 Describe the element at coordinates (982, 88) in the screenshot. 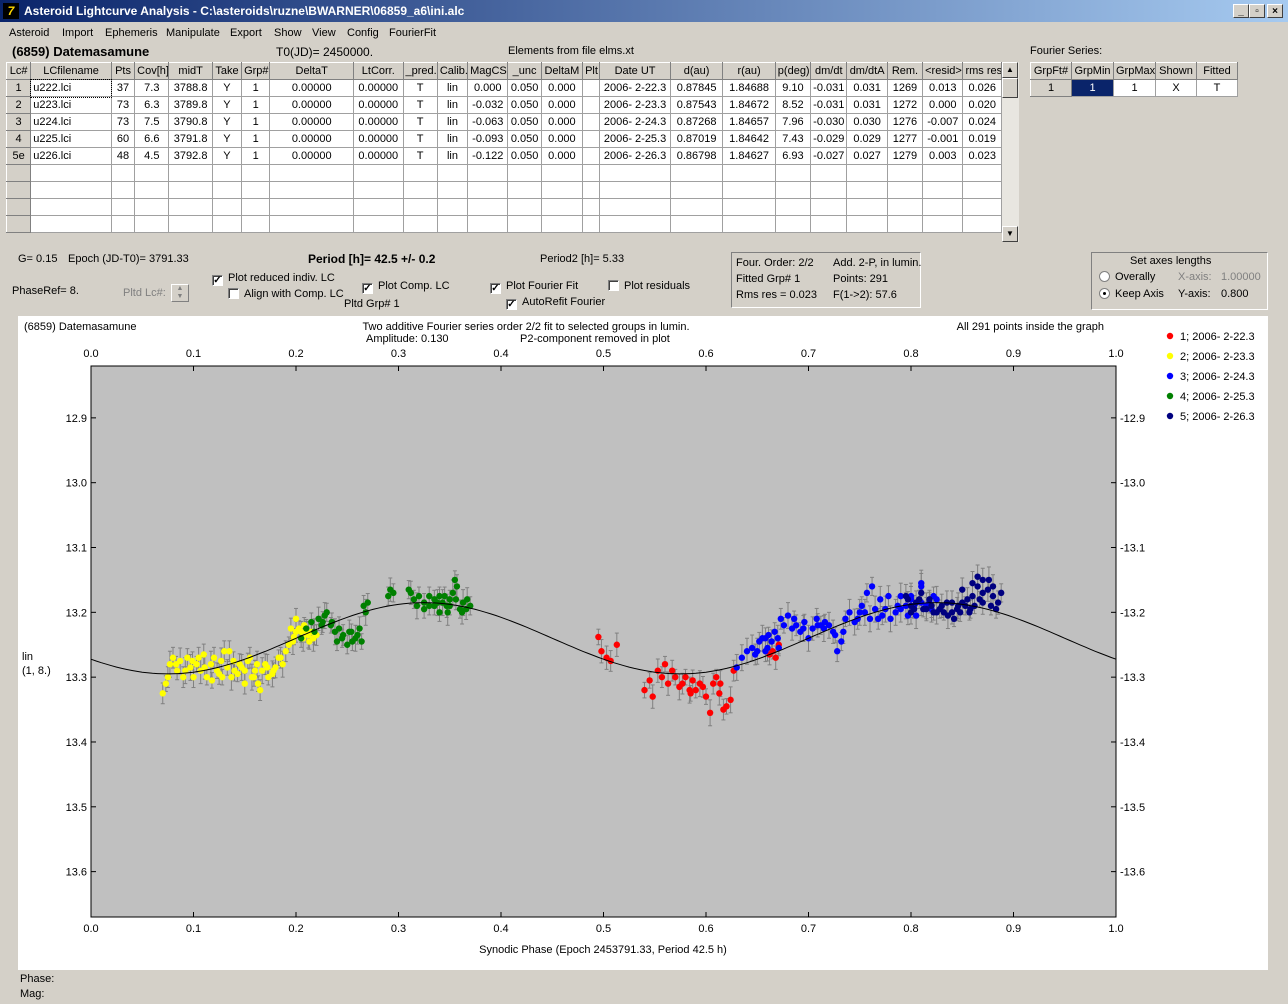

I see `cell: 0.026` at that location.